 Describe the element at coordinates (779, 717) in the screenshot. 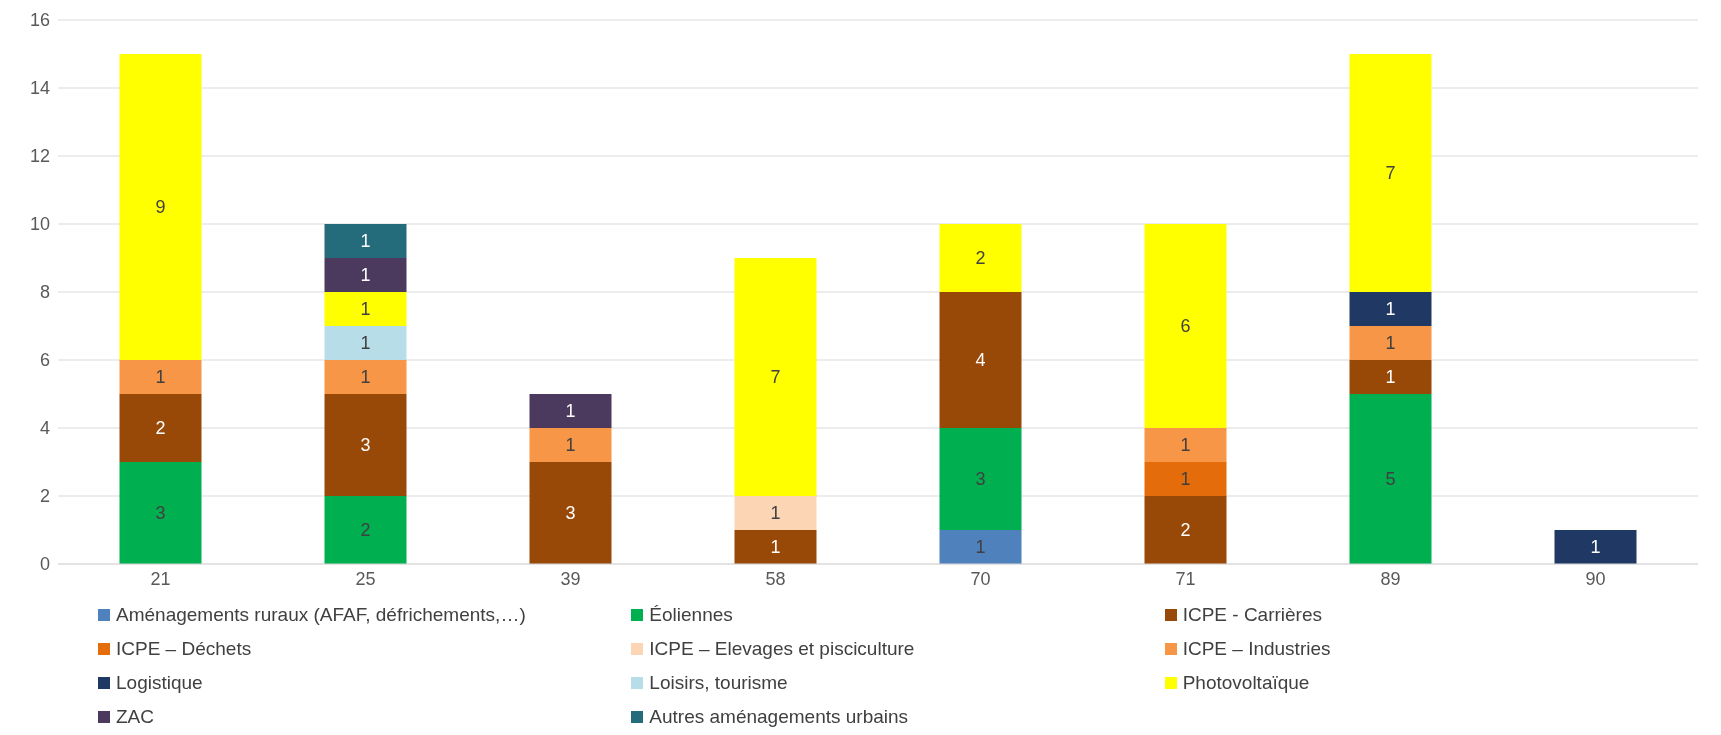

I see `legend-label: Autres aménagements urbains` at that location.